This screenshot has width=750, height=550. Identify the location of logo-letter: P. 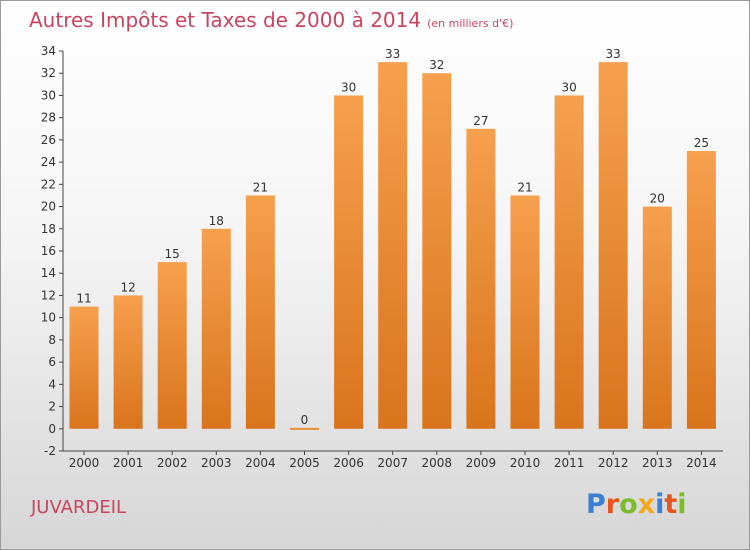
(596, 504).